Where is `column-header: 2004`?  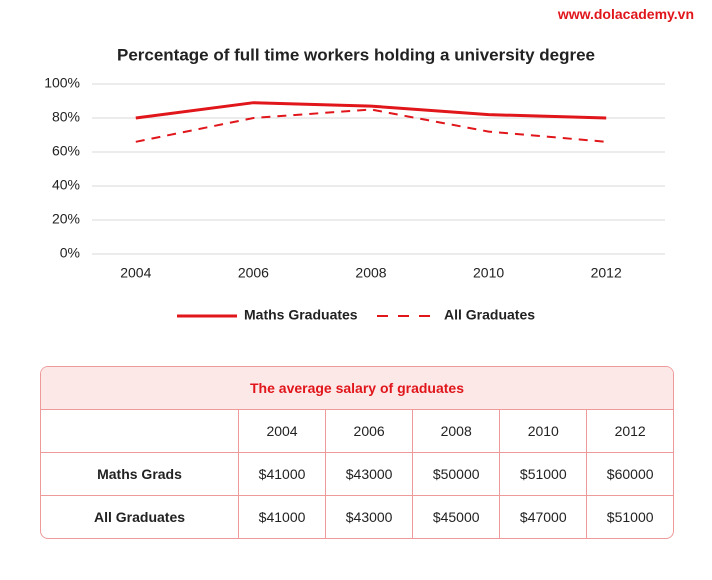 column-header: 2004 is located at coordinates (282, 431).